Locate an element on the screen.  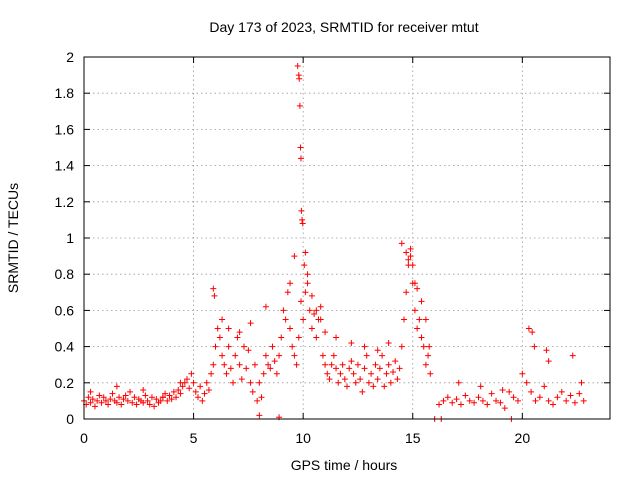
y-tick-label: 0.2 is located at coordinates (65, 383).